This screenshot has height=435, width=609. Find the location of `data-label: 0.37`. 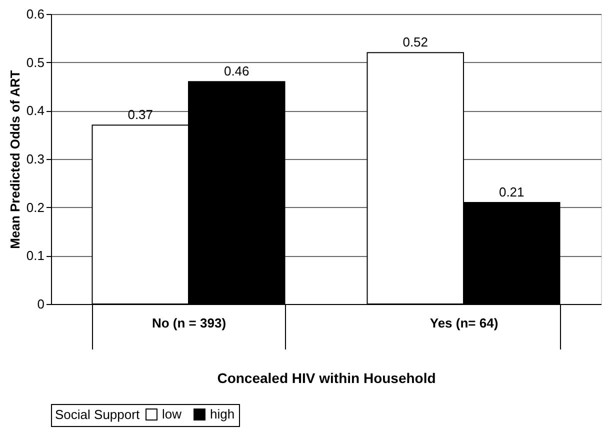

data-label: 0.37 is located at coordinates (141, 114).